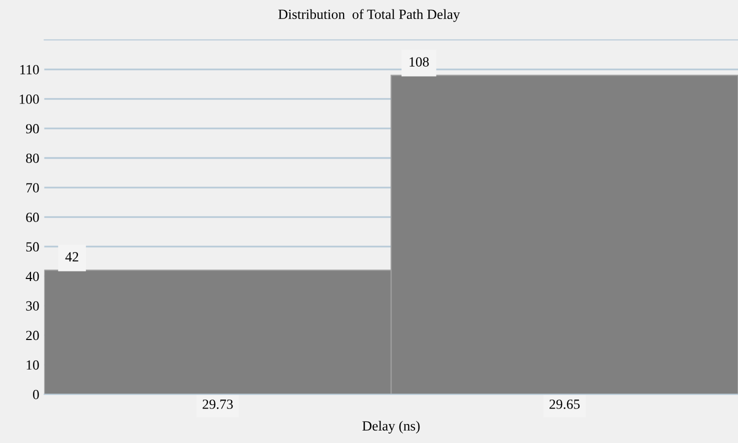 The height and width of the screenshot is (443, 738). Describe the element at coordinates (32, 365) in the screenshot. I see `y-tick-label: 10` at that location.